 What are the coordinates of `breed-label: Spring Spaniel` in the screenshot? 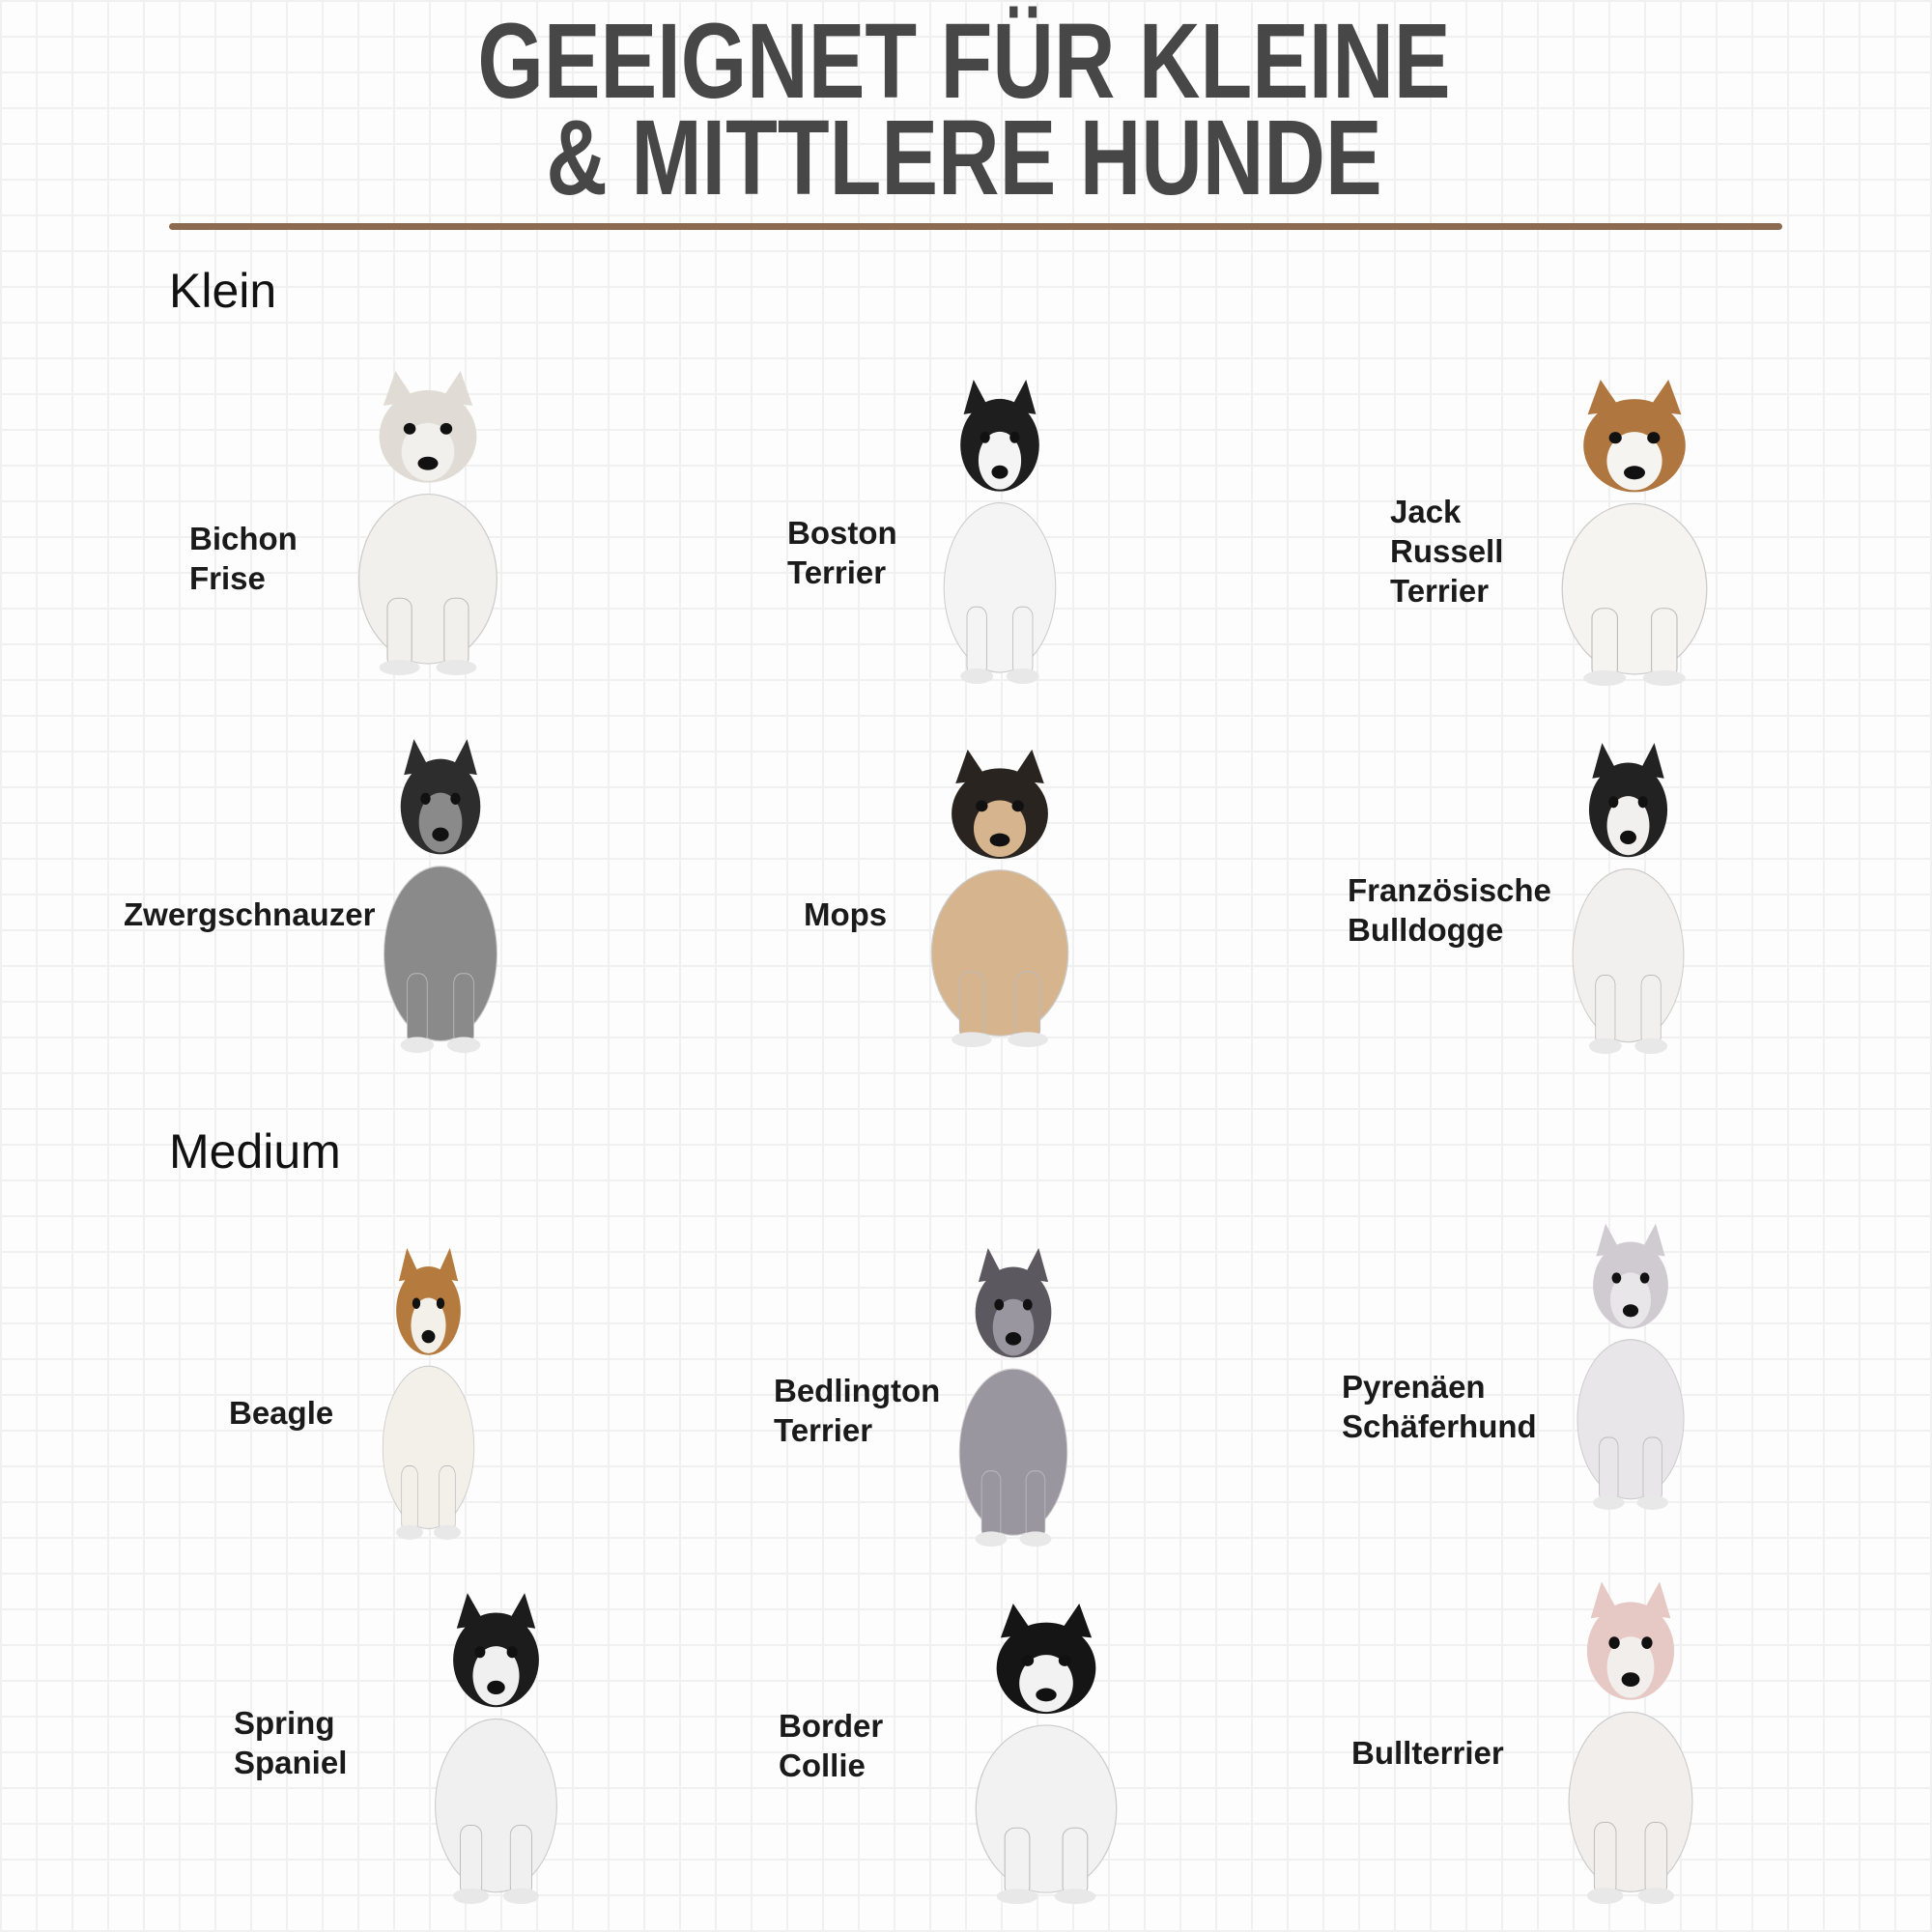 It's located at (290, 1742).